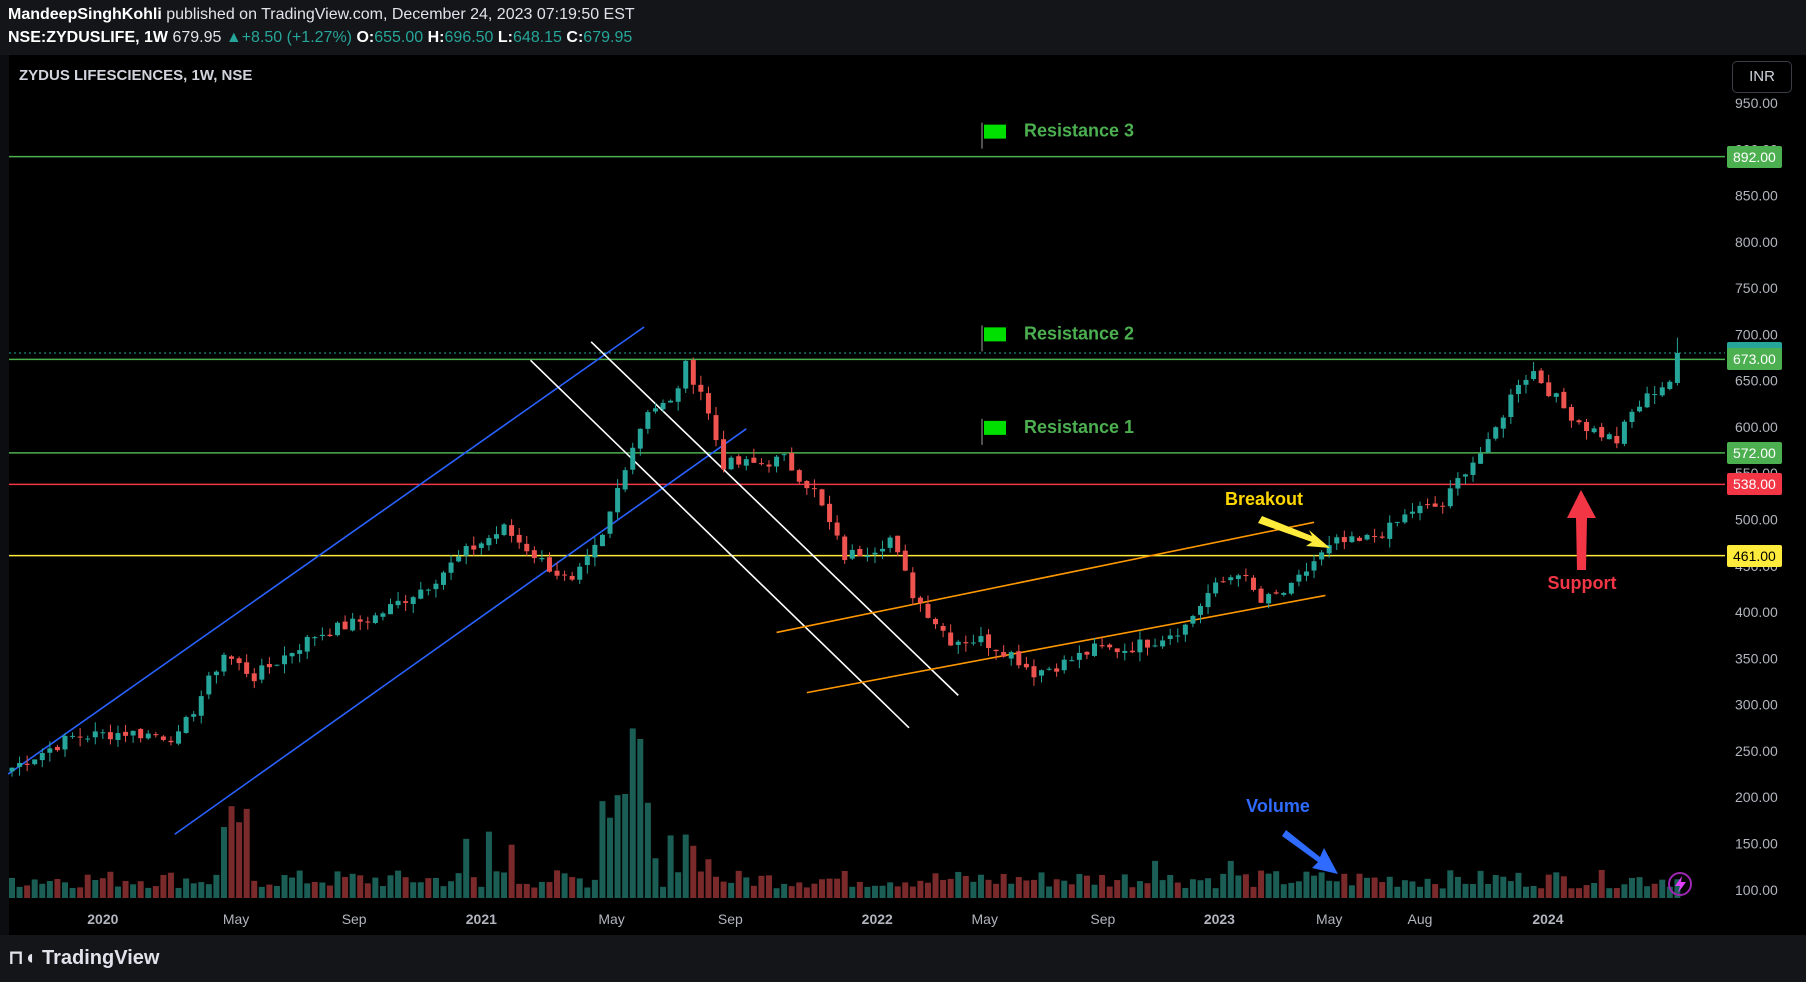 The width and height of the screenshot is (1806, 982). What do you see at coordinates (774, 518) in the screenshot?
I see `white-channel-lower` at bounding box center [774, 518].